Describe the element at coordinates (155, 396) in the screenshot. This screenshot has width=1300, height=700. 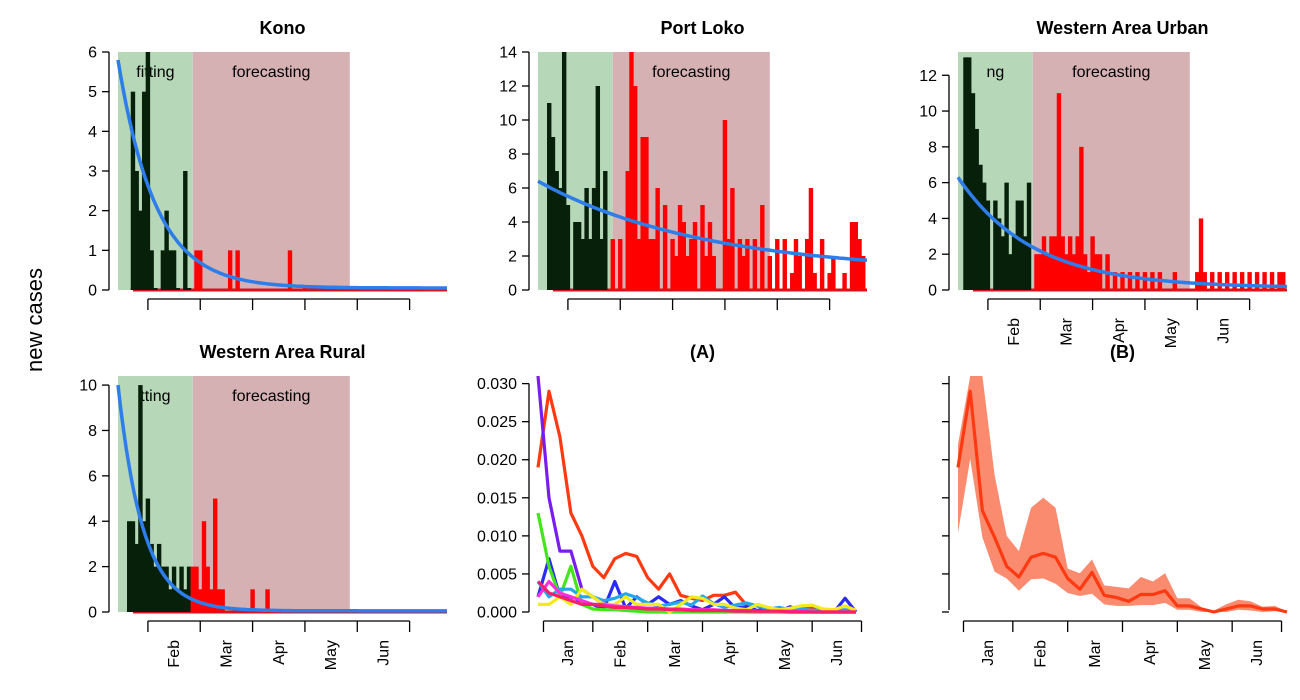
I see `fitting-label: tting` at that location.